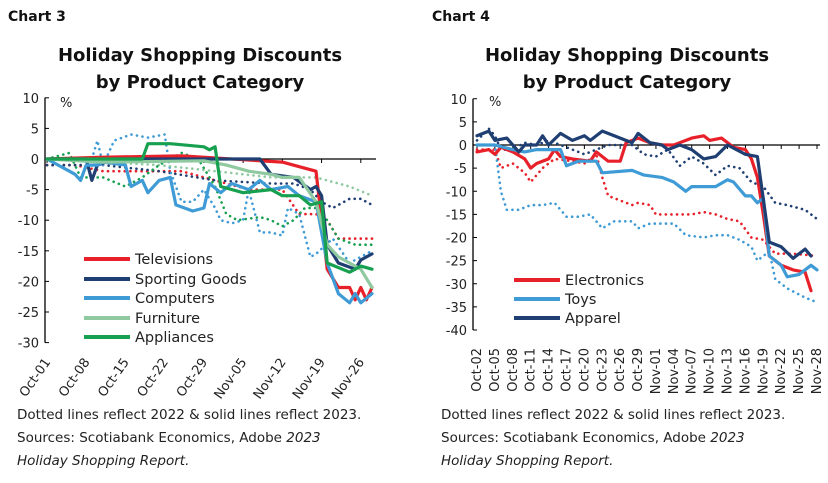 Image resolution: width=828 pixels, height=483 pixels. Describe the element at coordinates (656, 371) in the screenshot. I see `x-tick-label: Nov-01` at that location.